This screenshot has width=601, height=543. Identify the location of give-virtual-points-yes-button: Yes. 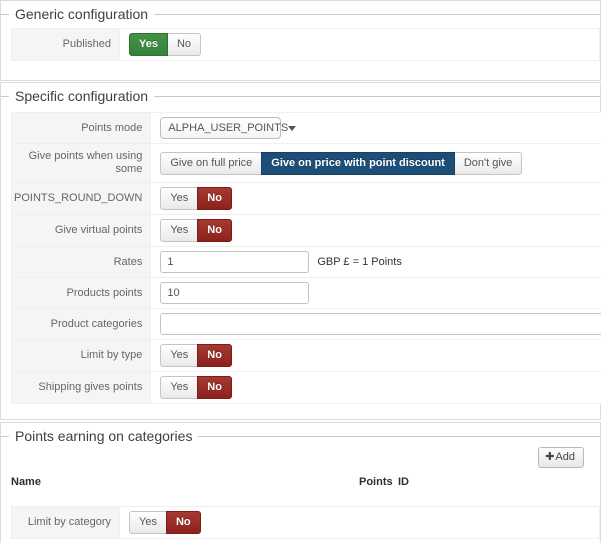
(179, 230).